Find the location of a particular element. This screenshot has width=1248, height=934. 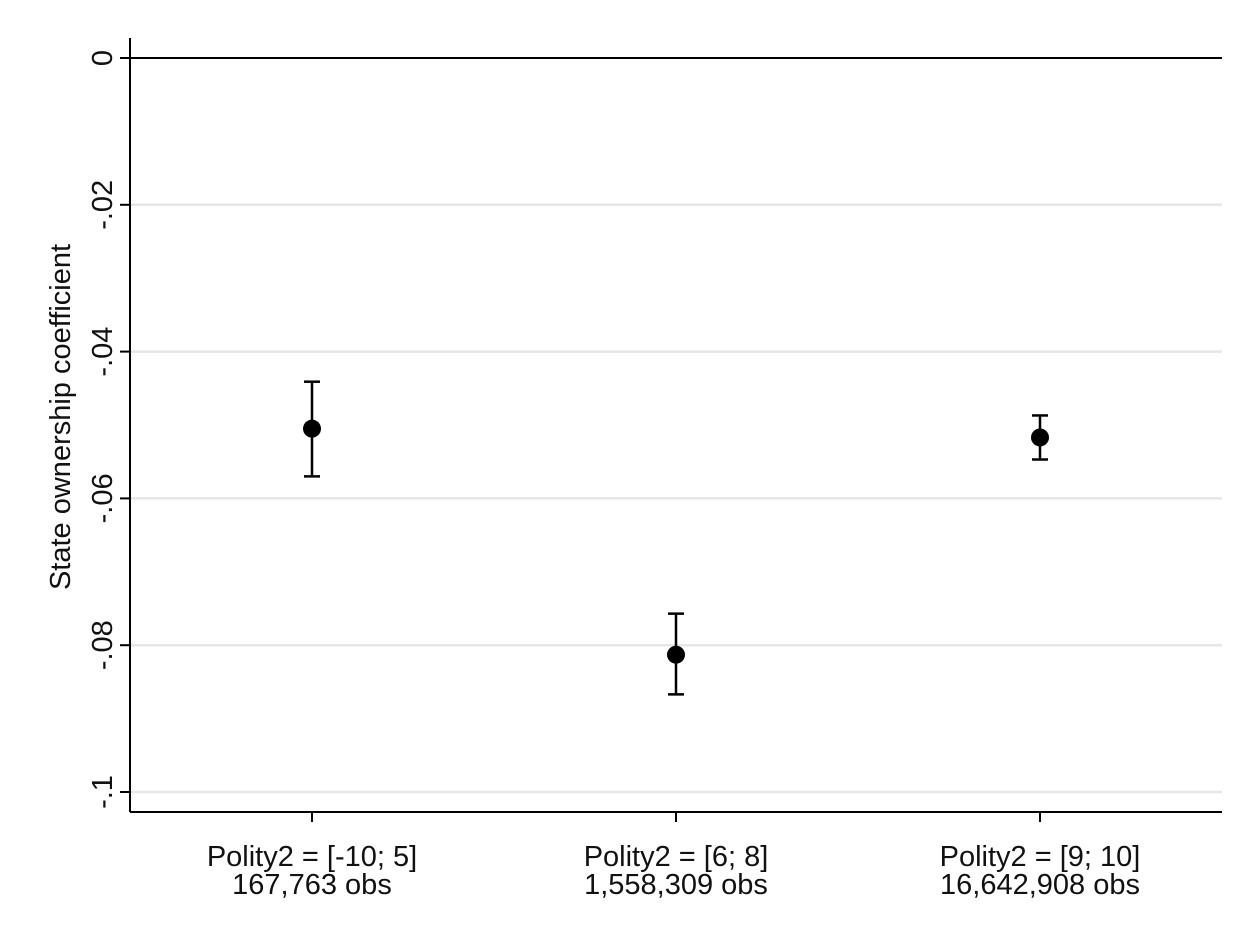

y-tick-label: 0 is located at coordinates (103, 58).